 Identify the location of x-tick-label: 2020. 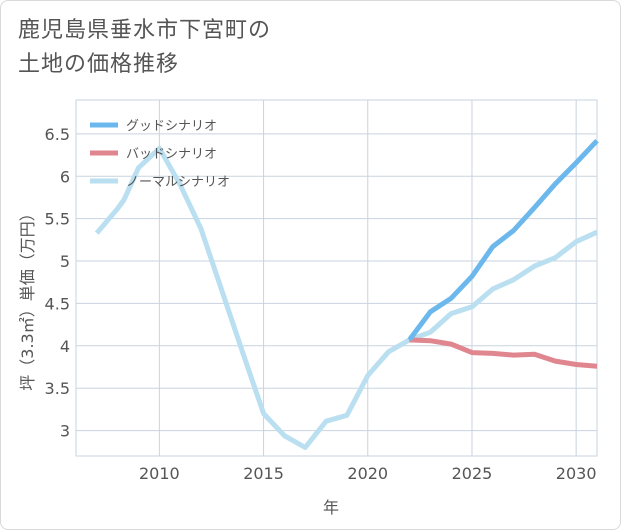
(367, 473).